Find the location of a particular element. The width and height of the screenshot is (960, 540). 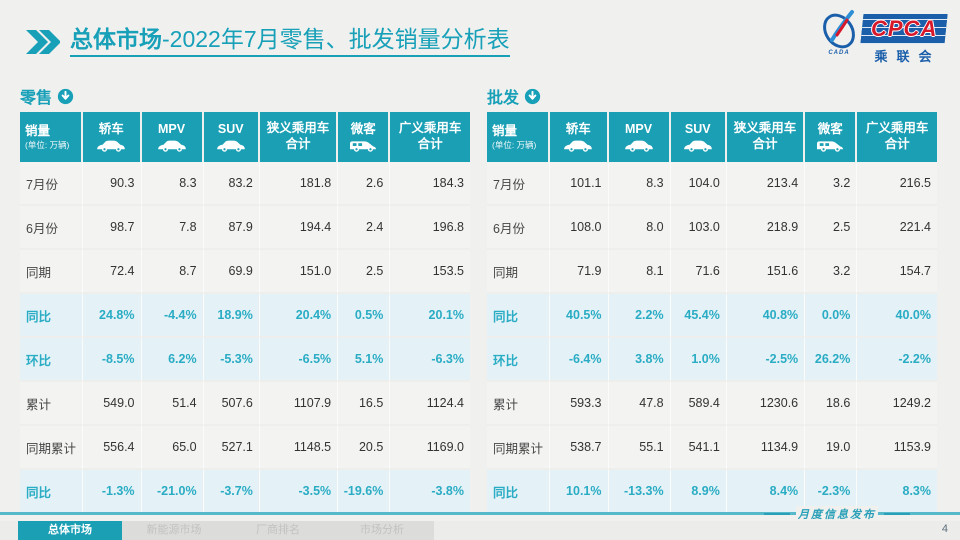

tab-oem-ranking: 厂商排名 is located at coordinates (278, 530).